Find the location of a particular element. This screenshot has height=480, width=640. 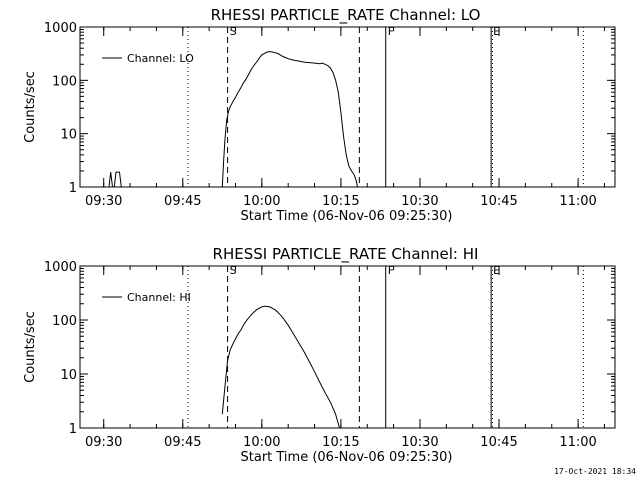

chart-title: RHESSI PARTICLE_RATE Channel: HI is located at coordinates (346, 254).